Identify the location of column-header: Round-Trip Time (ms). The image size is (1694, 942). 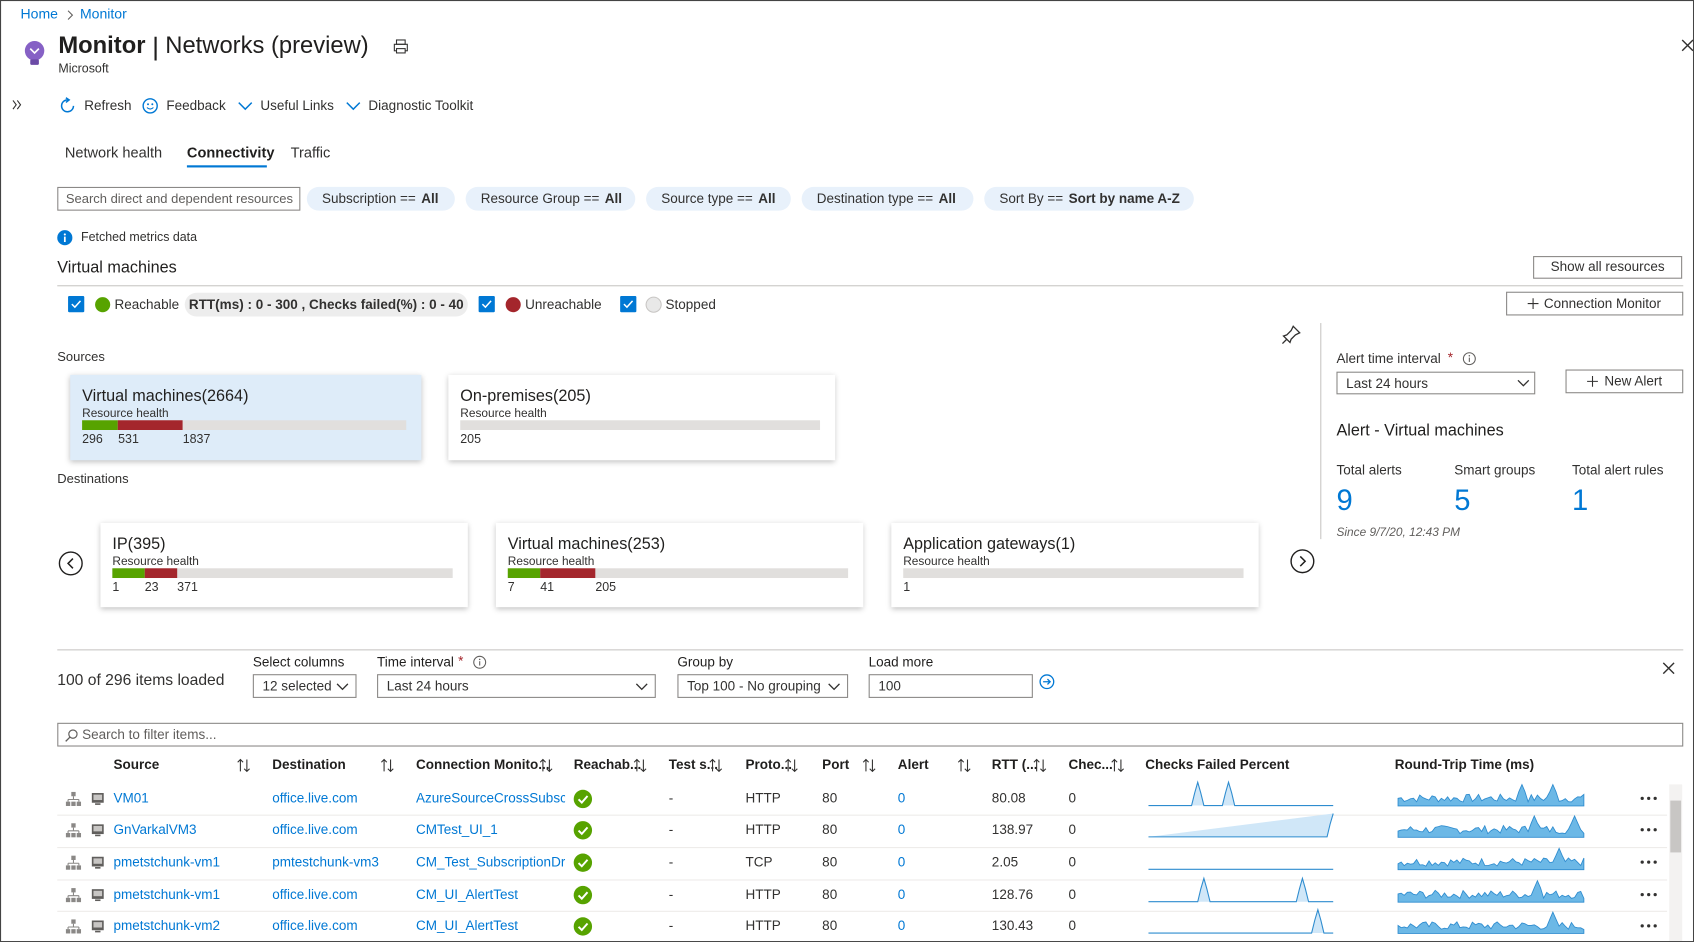
(1464, 765).